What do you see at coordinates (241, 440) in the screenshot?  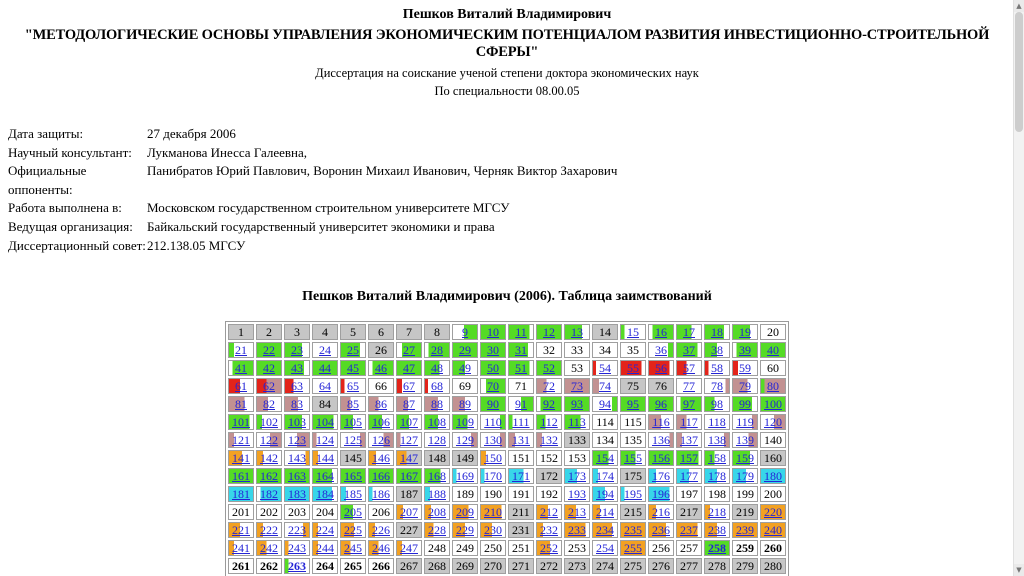 I see `page-link: 121` at bounding box center [241, 440].